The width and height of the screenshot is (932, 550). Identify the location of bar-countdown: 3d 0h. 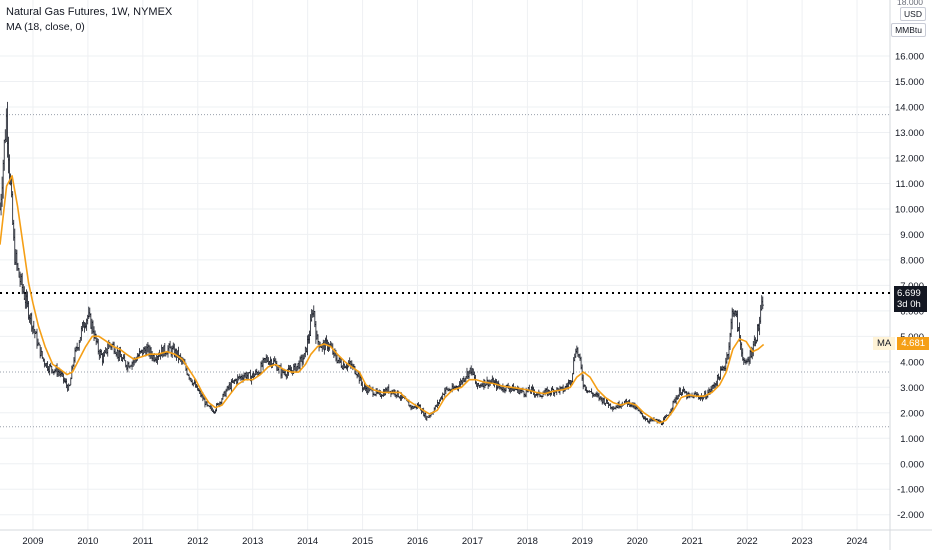
(909, 305).